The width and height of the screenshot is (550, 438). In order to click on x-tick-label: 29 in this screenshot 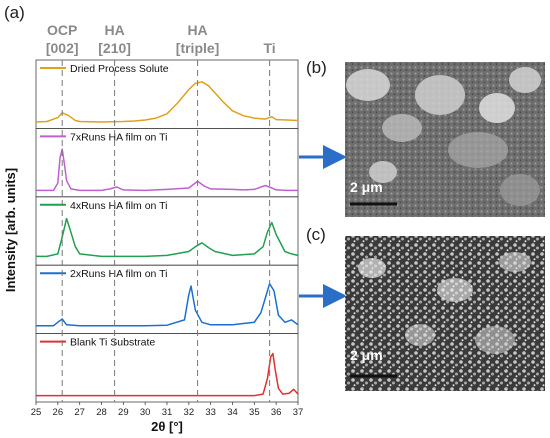, I will do `click(123, 412)`.